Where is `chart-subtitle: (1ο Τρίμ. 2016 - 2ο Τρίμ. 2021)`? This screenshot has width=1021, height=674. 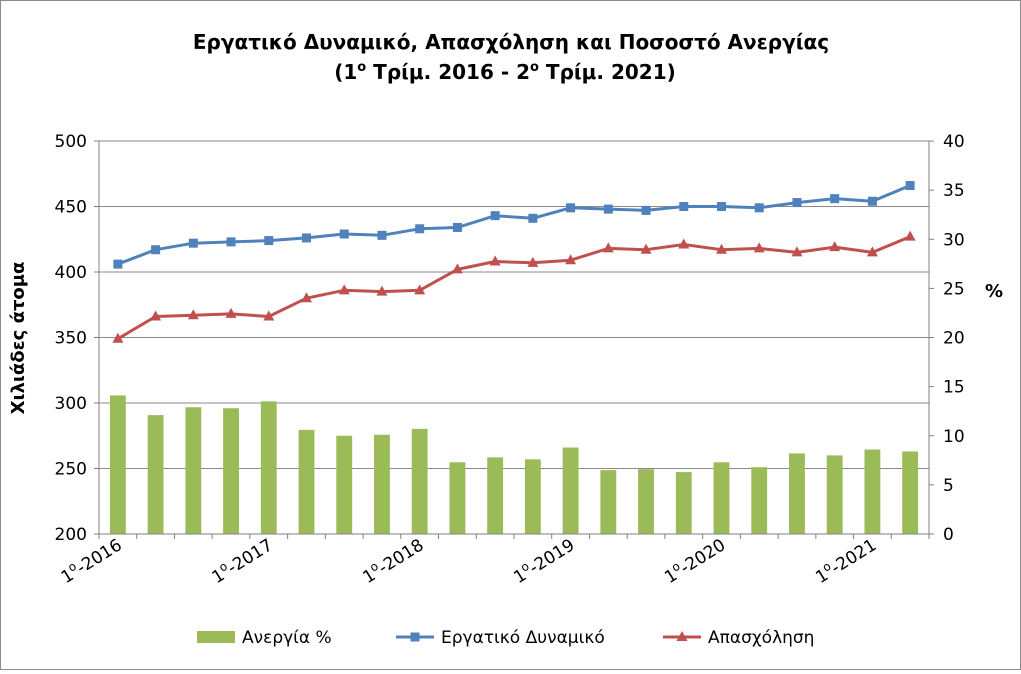
chart-subtitle: (1ο Τρίμ. 2016 - 2ο Τρίμ. 2021) is located at coordinates (505, 72).